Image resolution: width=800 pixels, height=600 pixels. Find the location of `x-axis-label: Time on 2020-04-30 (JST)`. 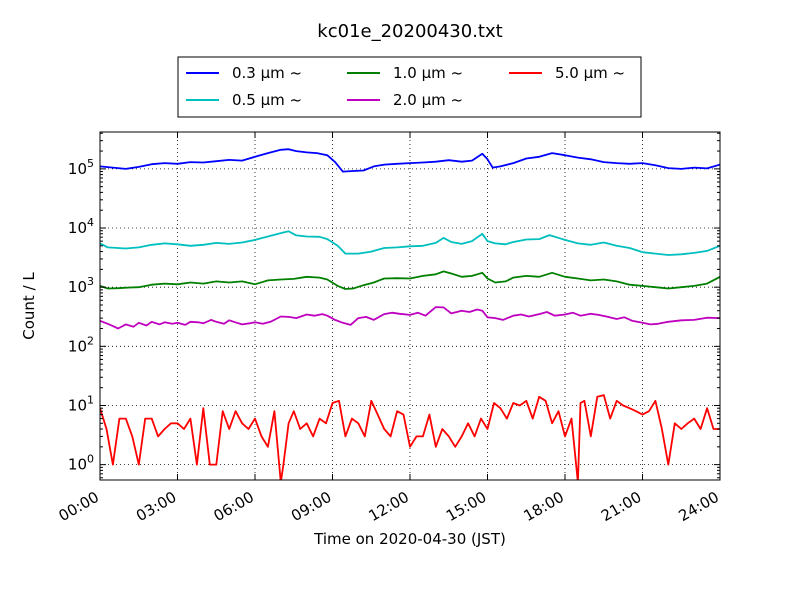

x-axis-label: Time on 2020-04-30 (JST) is located at coordinates (409, 539).